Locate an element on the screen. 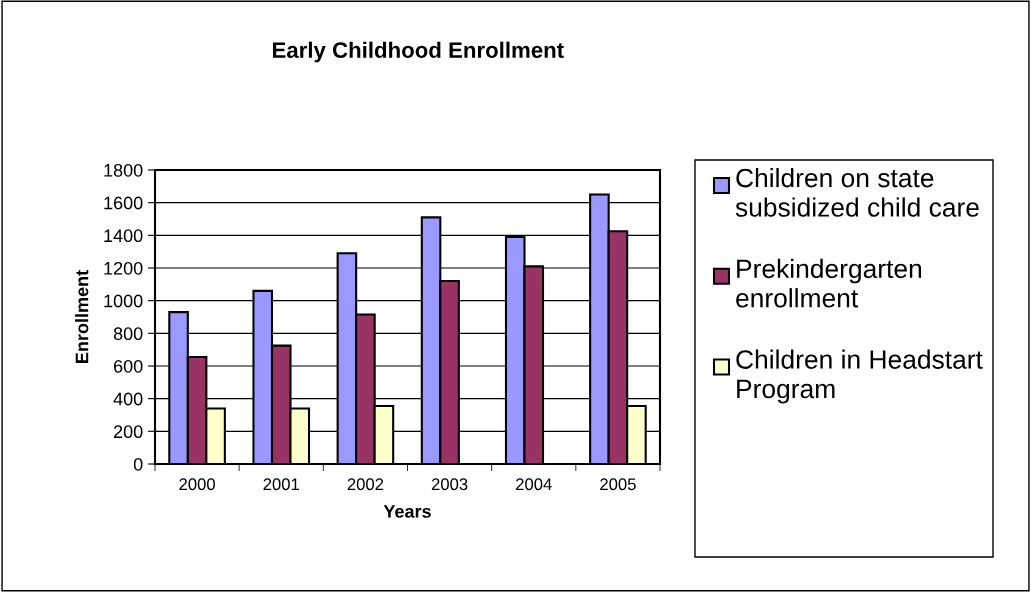 Image resolution: width=1031 pixels, height=592 pixels. x-axis-title: Years is located at coordinates (407, 511).